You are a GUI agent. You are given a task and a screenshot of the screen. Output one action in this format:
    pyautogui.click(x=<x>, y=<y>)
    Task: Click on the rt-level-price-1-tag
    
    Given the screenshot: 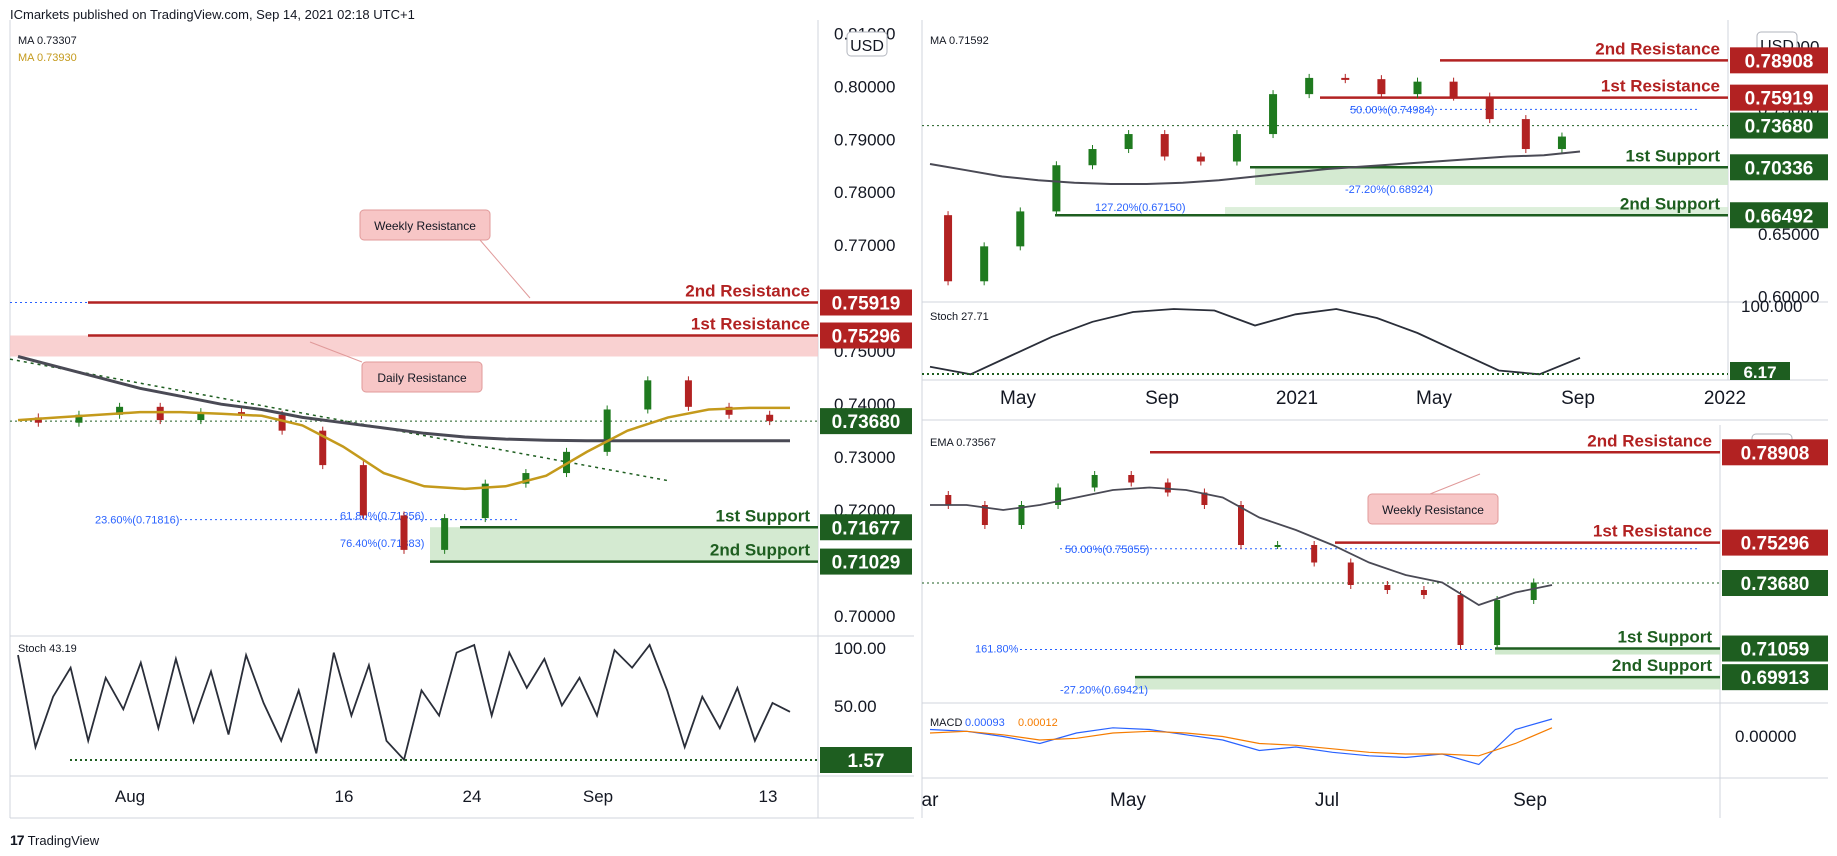 What is the action you would take?
    pyautogui.click(x=1779, y=97)
    